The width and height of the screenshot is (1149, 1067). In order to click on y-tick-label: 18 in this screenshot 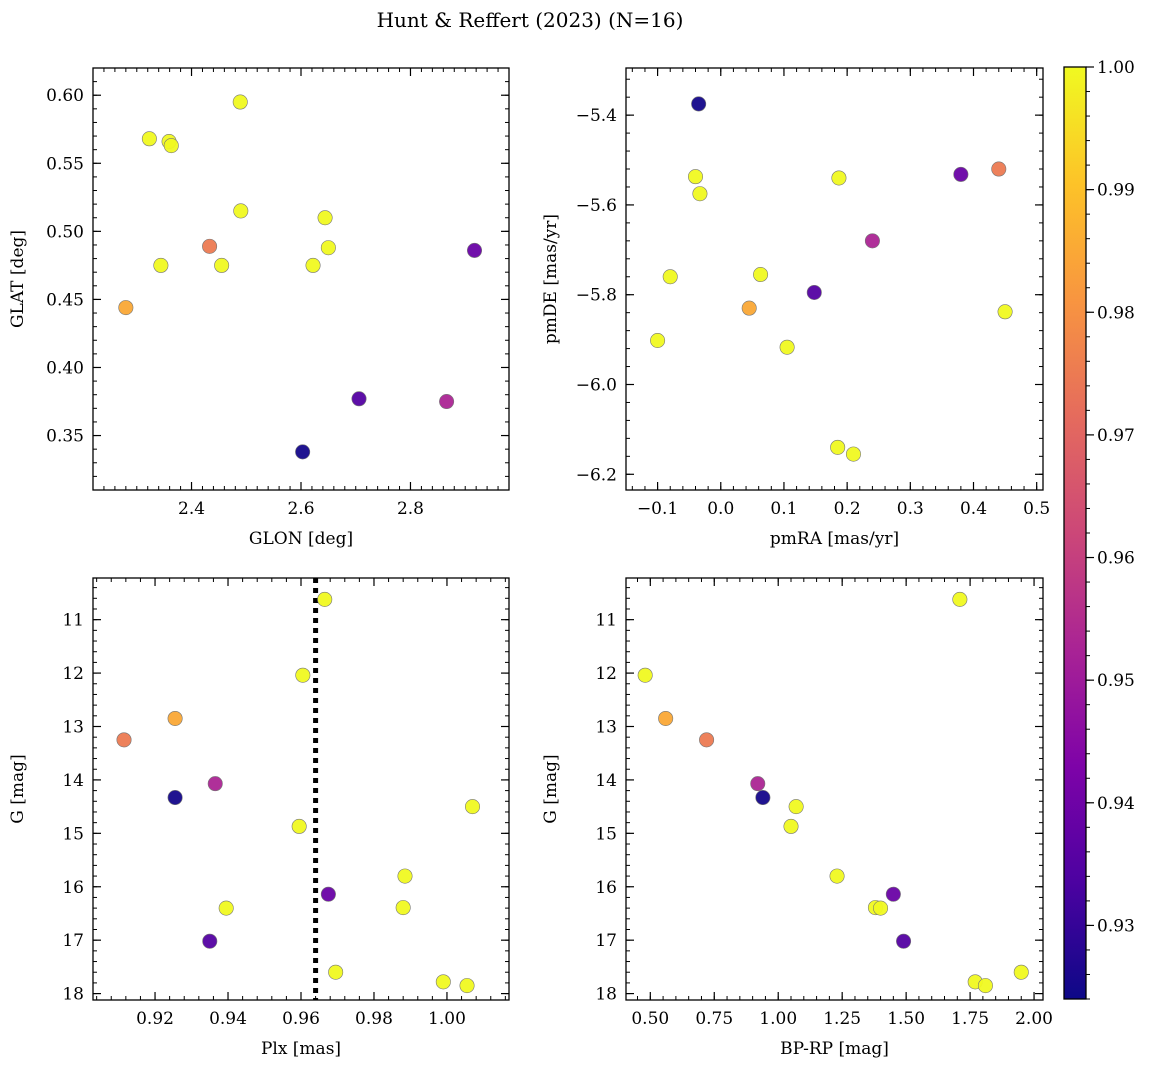, I will do `click(606, 995)`.